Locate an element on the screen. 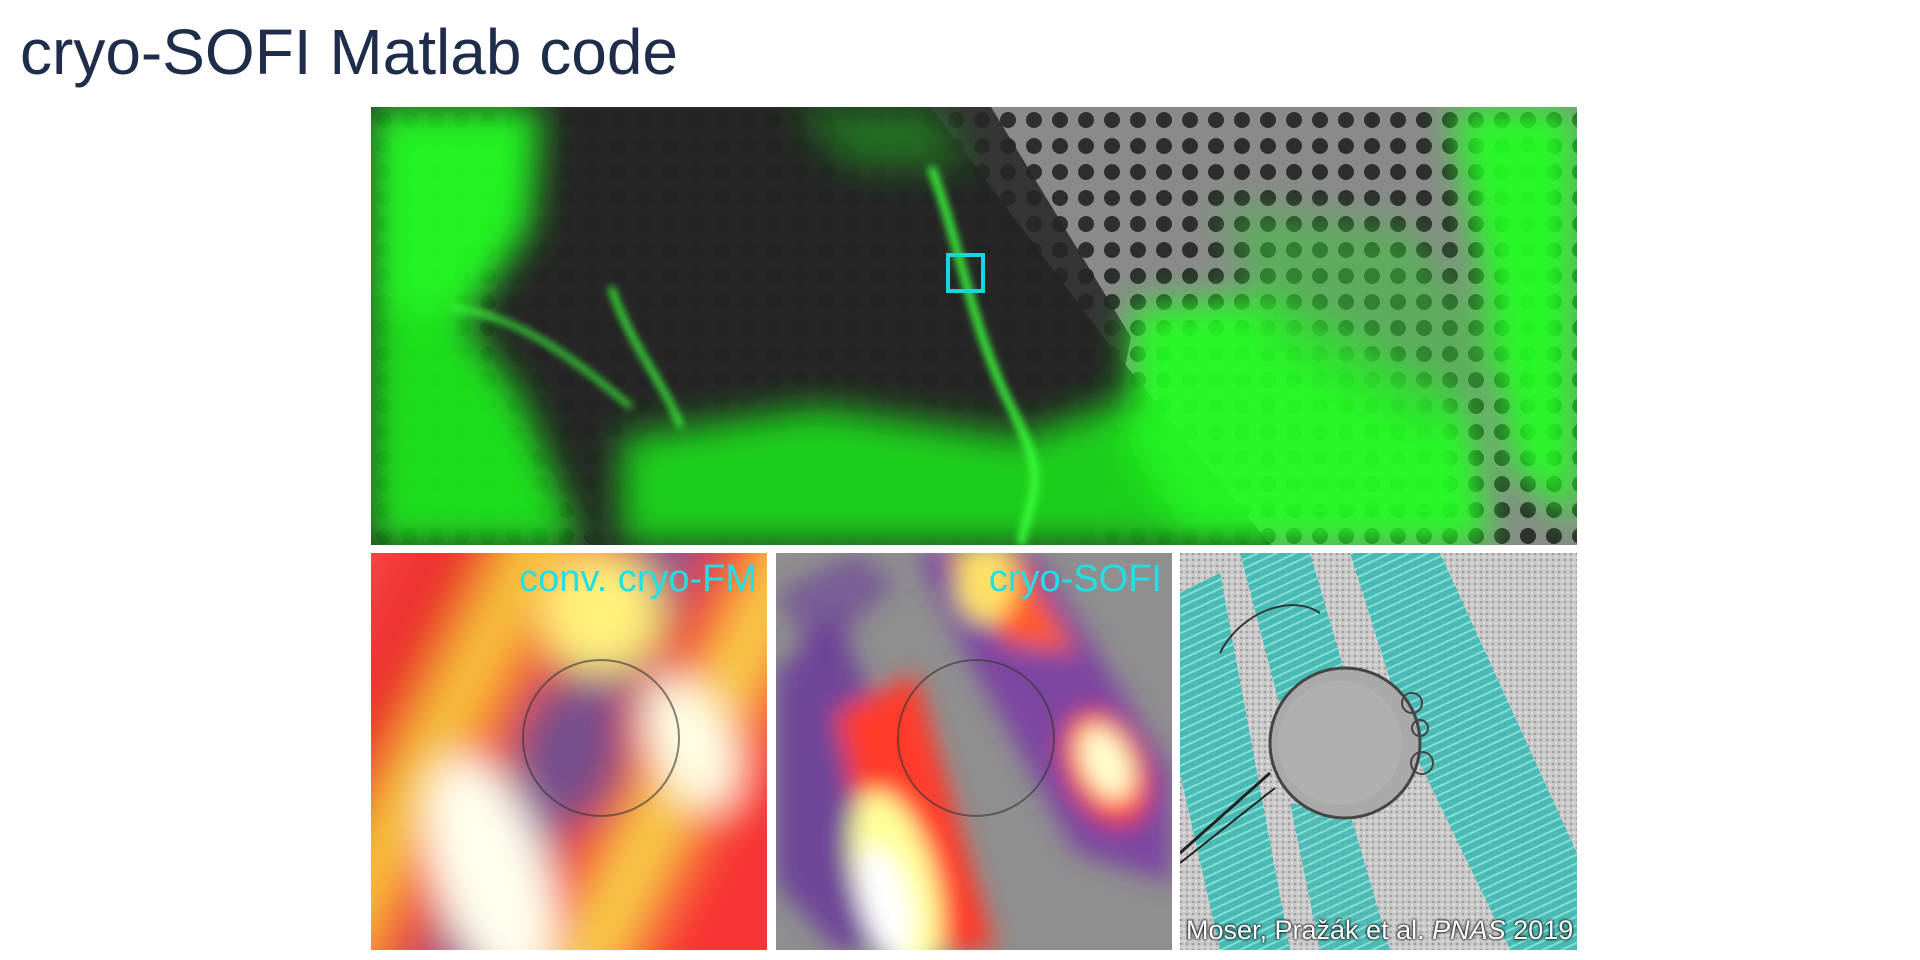  label-part-cryo-fm: cryo-FM is located at coordinates (687, 579).